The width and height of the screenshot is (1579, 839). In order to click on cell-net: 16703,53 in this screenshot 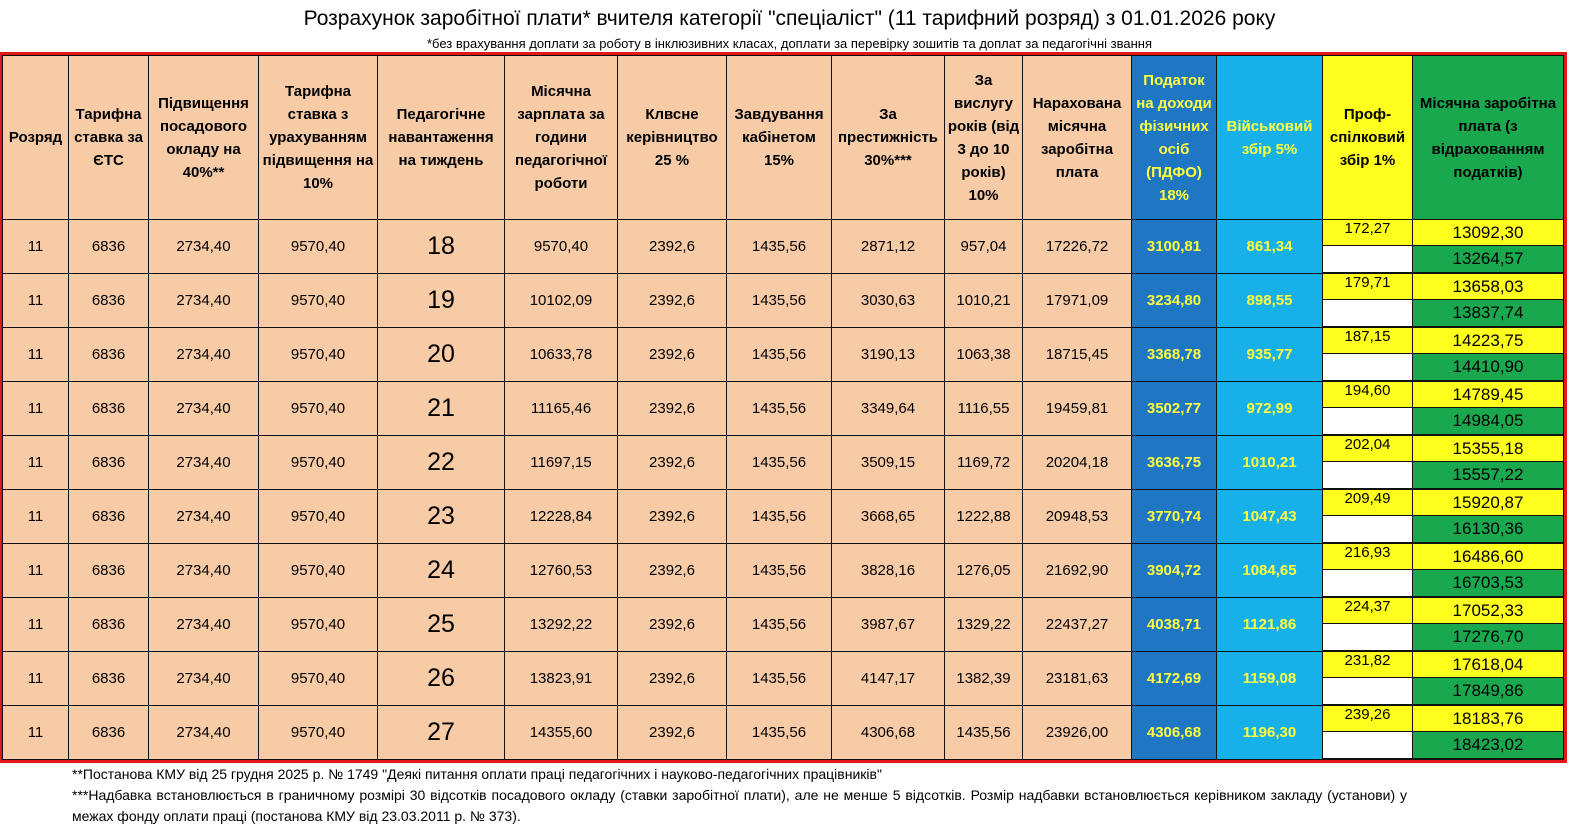, I will do `click(1488, 583)`.